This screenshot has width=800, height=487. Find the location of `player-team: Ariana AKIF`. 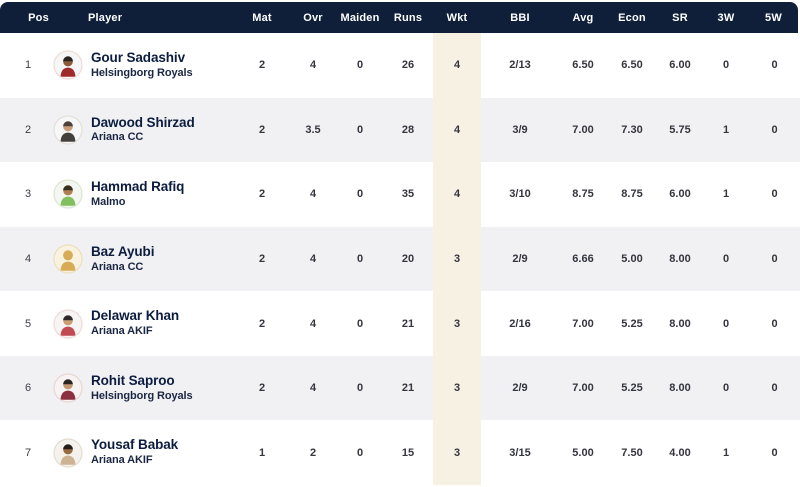

player-team: Ariana AKIF is located at coordinates (122, 460).